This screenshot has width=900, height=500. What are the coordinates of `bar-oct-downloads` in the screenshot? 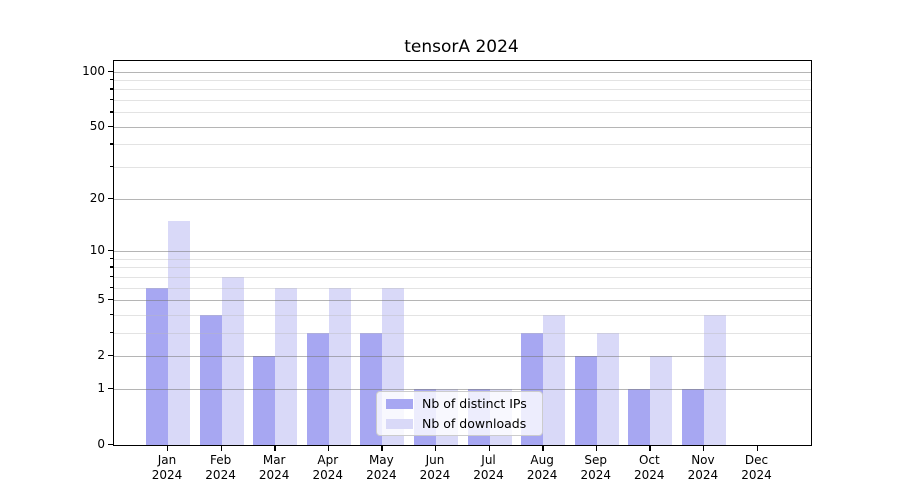 It's located at (661, 400).